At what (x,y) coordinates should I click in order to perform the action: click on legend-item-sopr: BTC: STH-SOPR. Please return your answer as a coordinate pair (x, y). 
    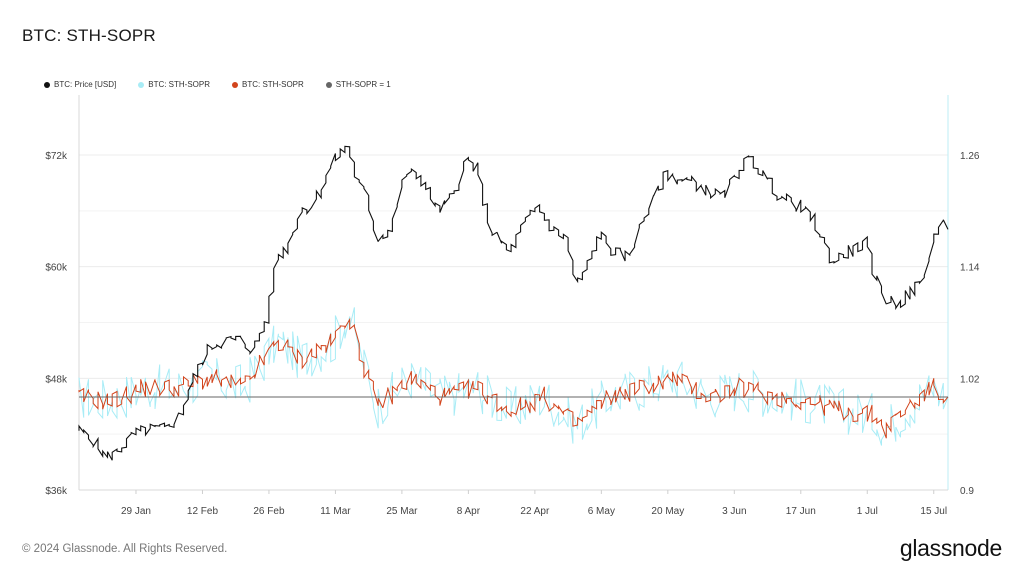
    Looking at the image, I should click on (268, 84).